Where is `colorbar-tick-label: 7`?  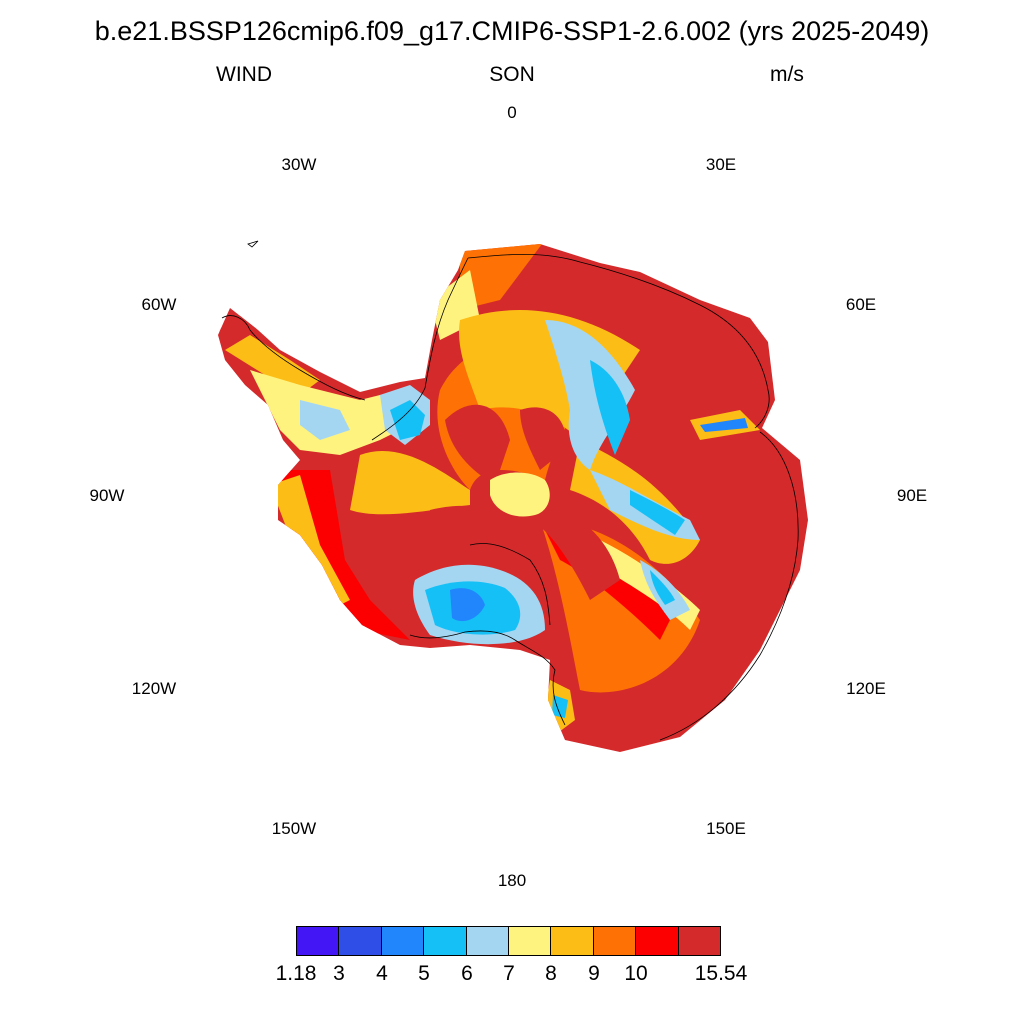
colorbar-tick-label: 7 is located at coordinates (509, 973).